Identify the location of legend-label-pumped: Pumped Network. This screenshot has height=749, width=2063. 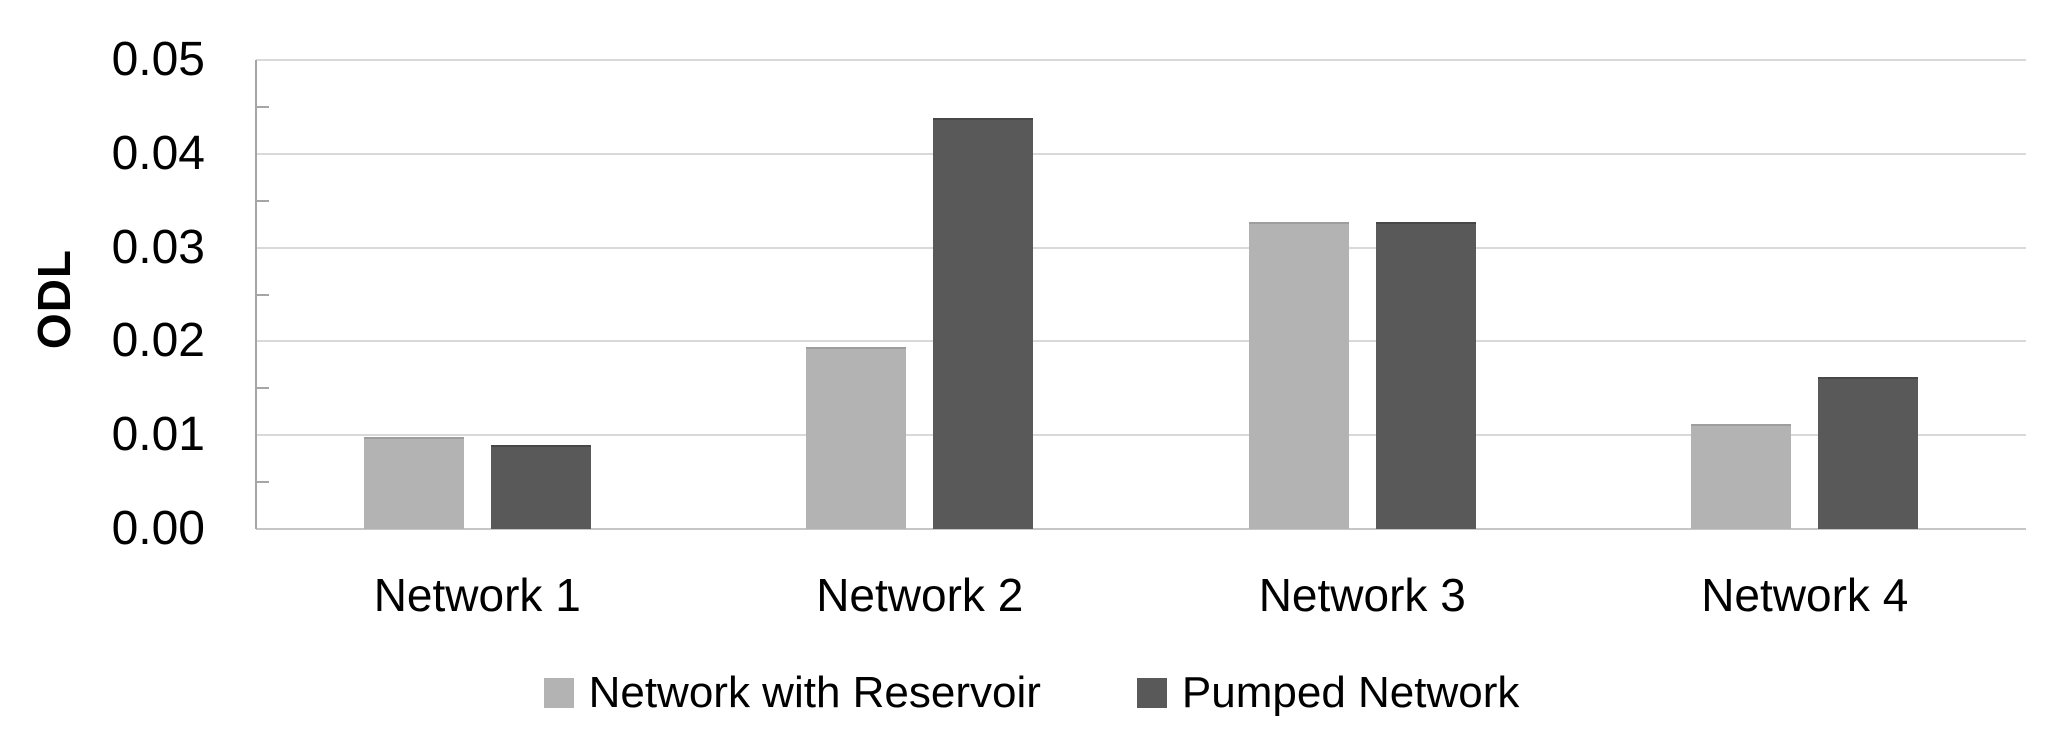
(1350, 692).